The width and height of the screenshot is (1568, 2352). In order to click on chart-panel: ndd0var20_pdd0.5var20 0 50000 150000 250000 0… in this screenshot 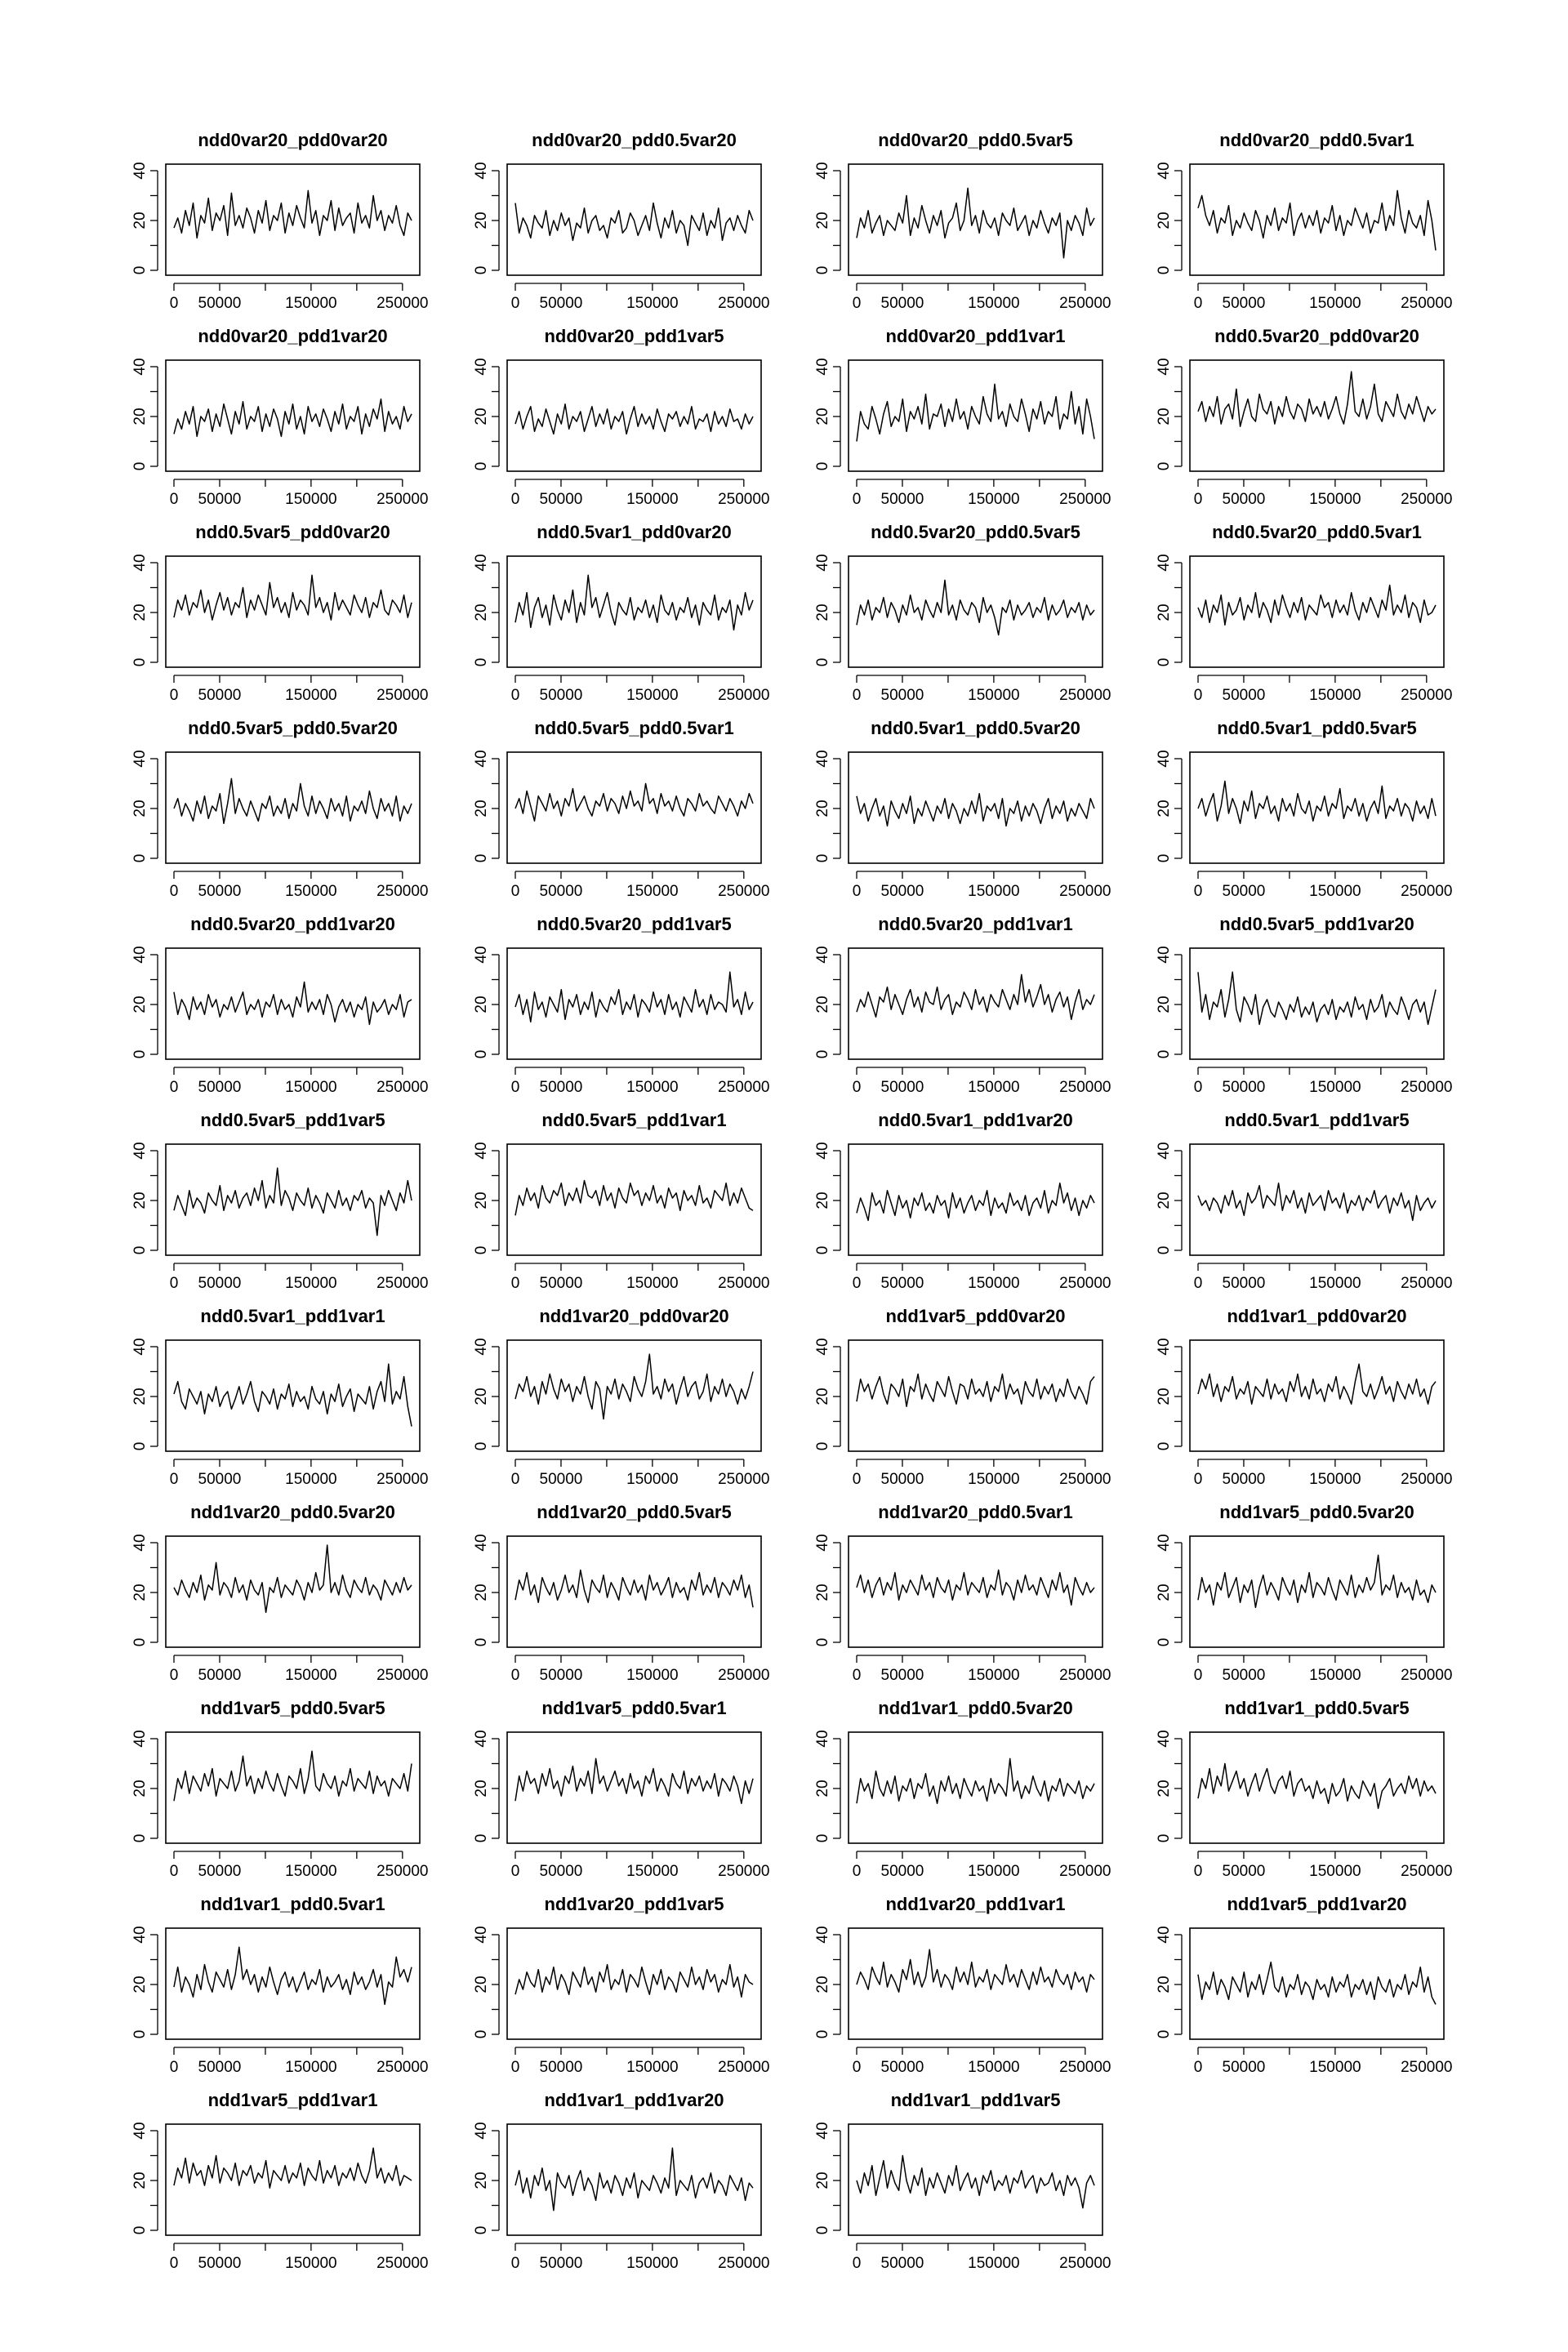, I will do `click(621, 221)`.